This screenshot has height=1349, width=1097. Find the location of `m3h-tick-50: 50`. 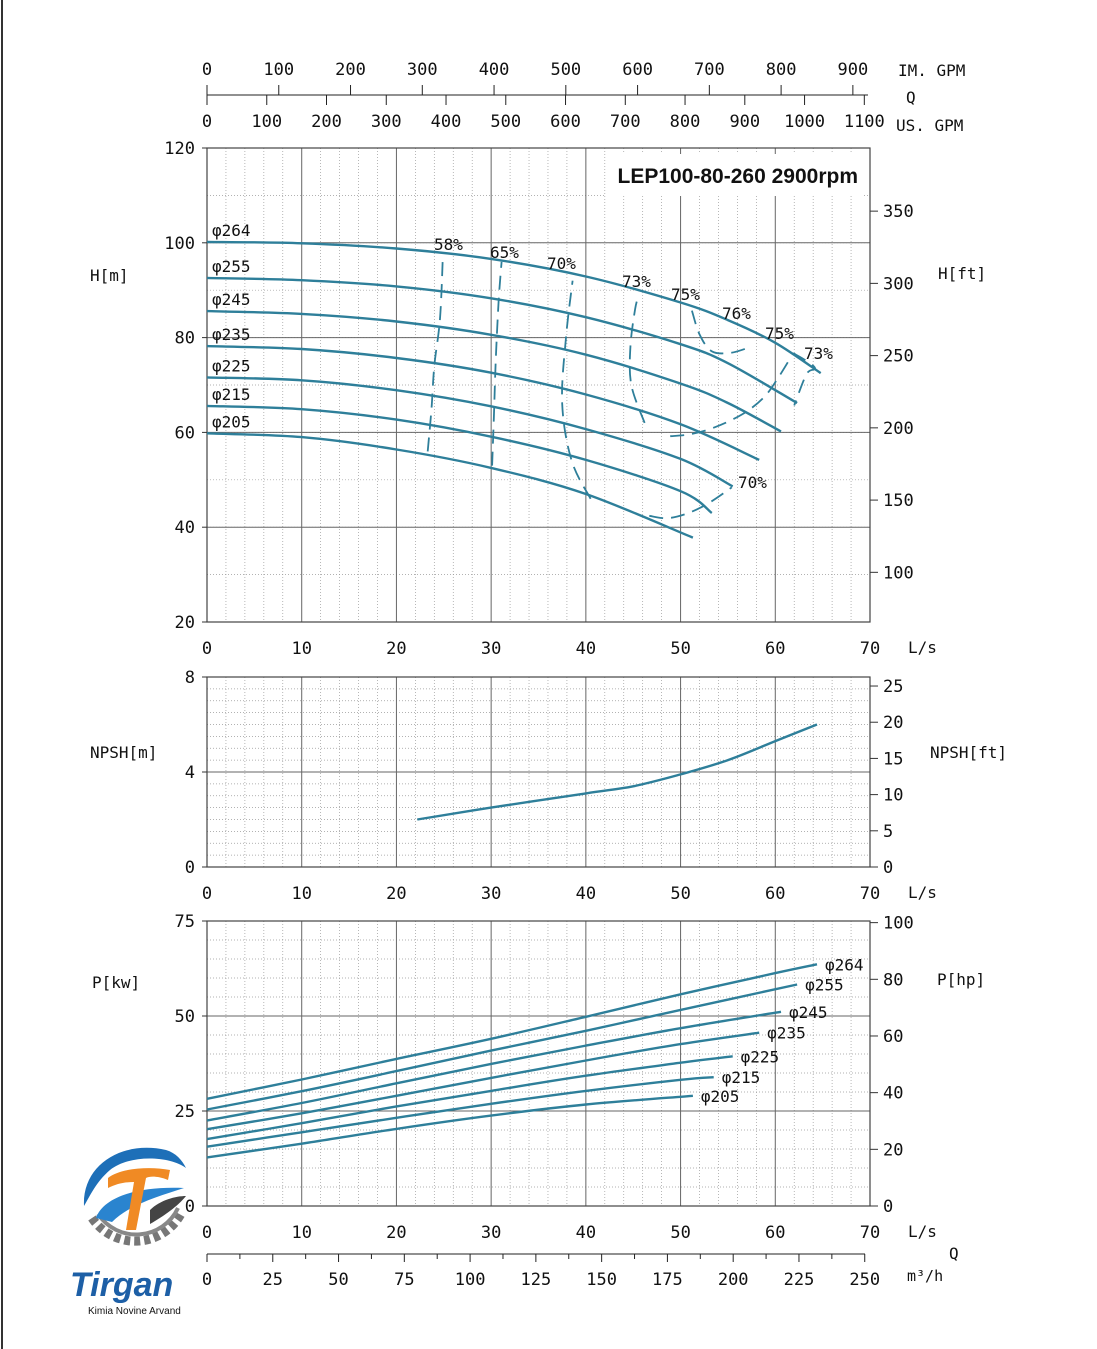

m3h-tick-50: 50 is located at coordinates (338, 1280).